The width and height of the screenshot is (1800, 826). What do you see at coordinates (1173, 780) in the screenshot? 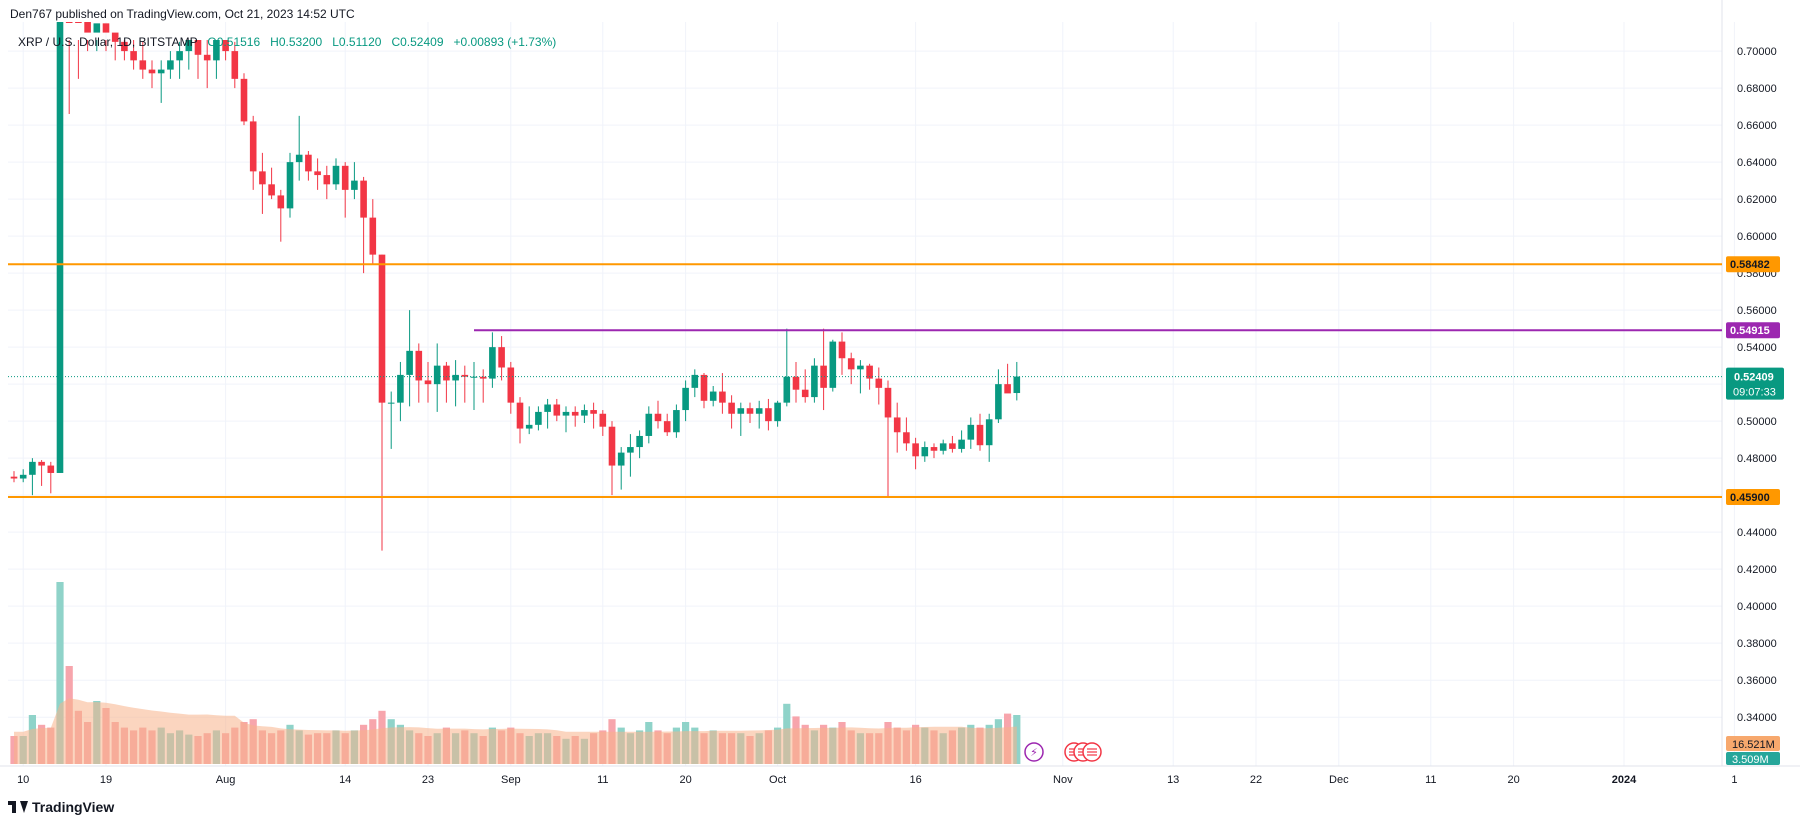
I see `x-tick-label: 13` at bounding box center [1173, 780].